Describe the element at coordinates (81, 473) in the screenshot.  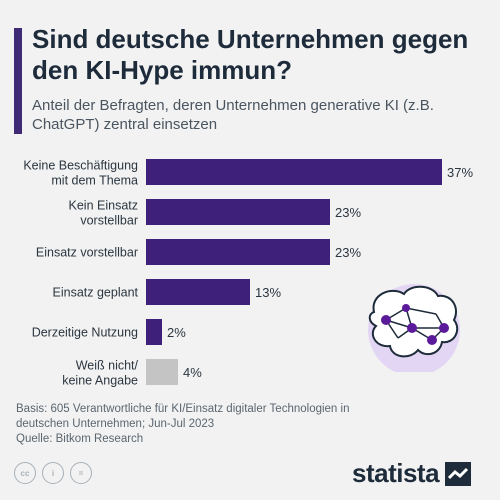
I see `no-derivatives-icon: =` at that location.